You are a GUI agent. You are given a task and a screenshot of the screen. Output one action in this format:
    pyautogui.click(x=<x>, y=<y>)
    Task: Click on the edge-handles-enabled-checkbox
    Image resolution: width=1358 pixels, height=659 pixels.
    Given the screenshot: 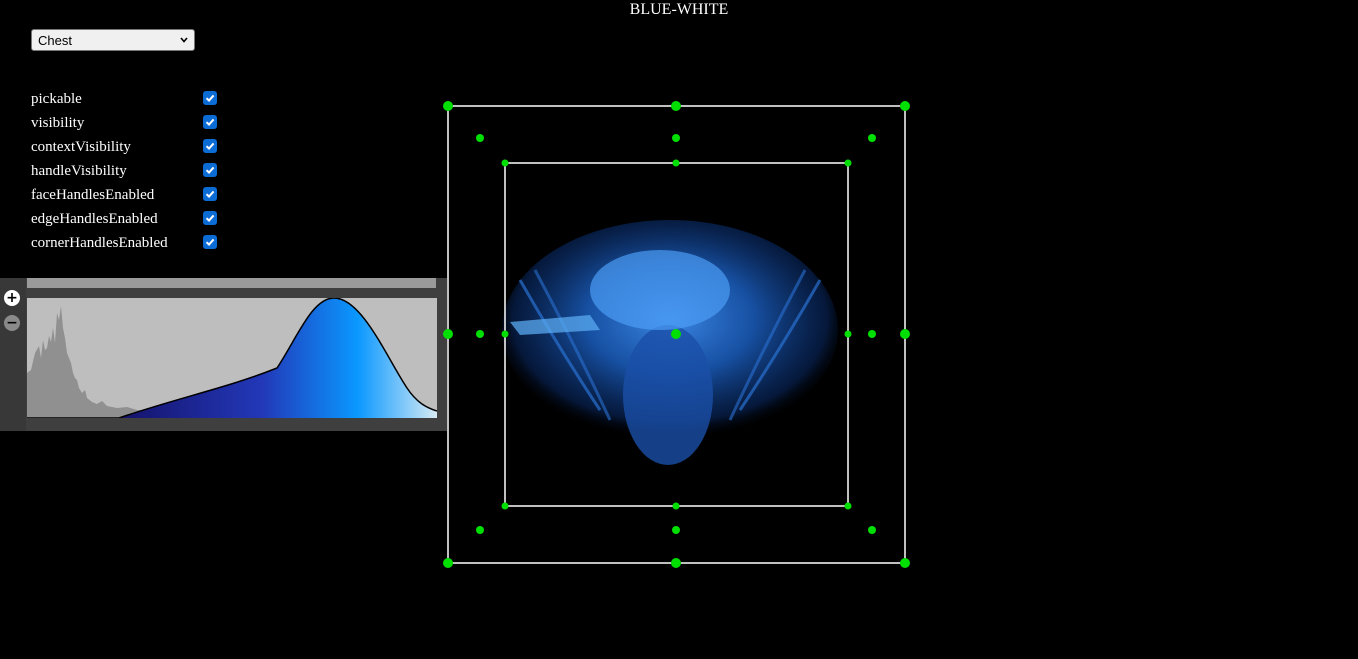 What is the action you would take?
    pyautogui.click(x=210, y=218)
    